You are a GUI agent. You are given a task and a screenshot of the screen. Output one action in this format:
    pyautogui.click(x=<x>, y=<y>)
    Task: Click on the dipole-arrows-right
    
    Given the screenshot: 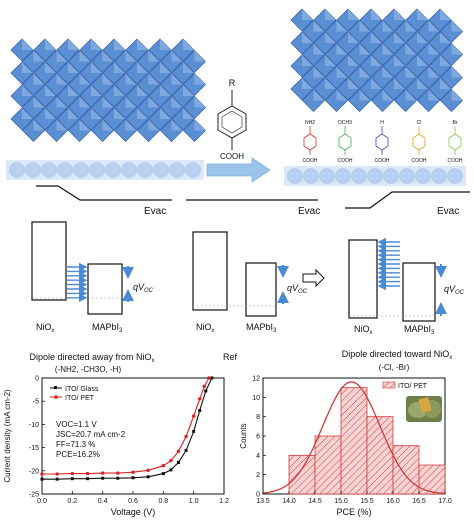 What is the action you would take?
    pyautogui.click(x=388, y=264)
    